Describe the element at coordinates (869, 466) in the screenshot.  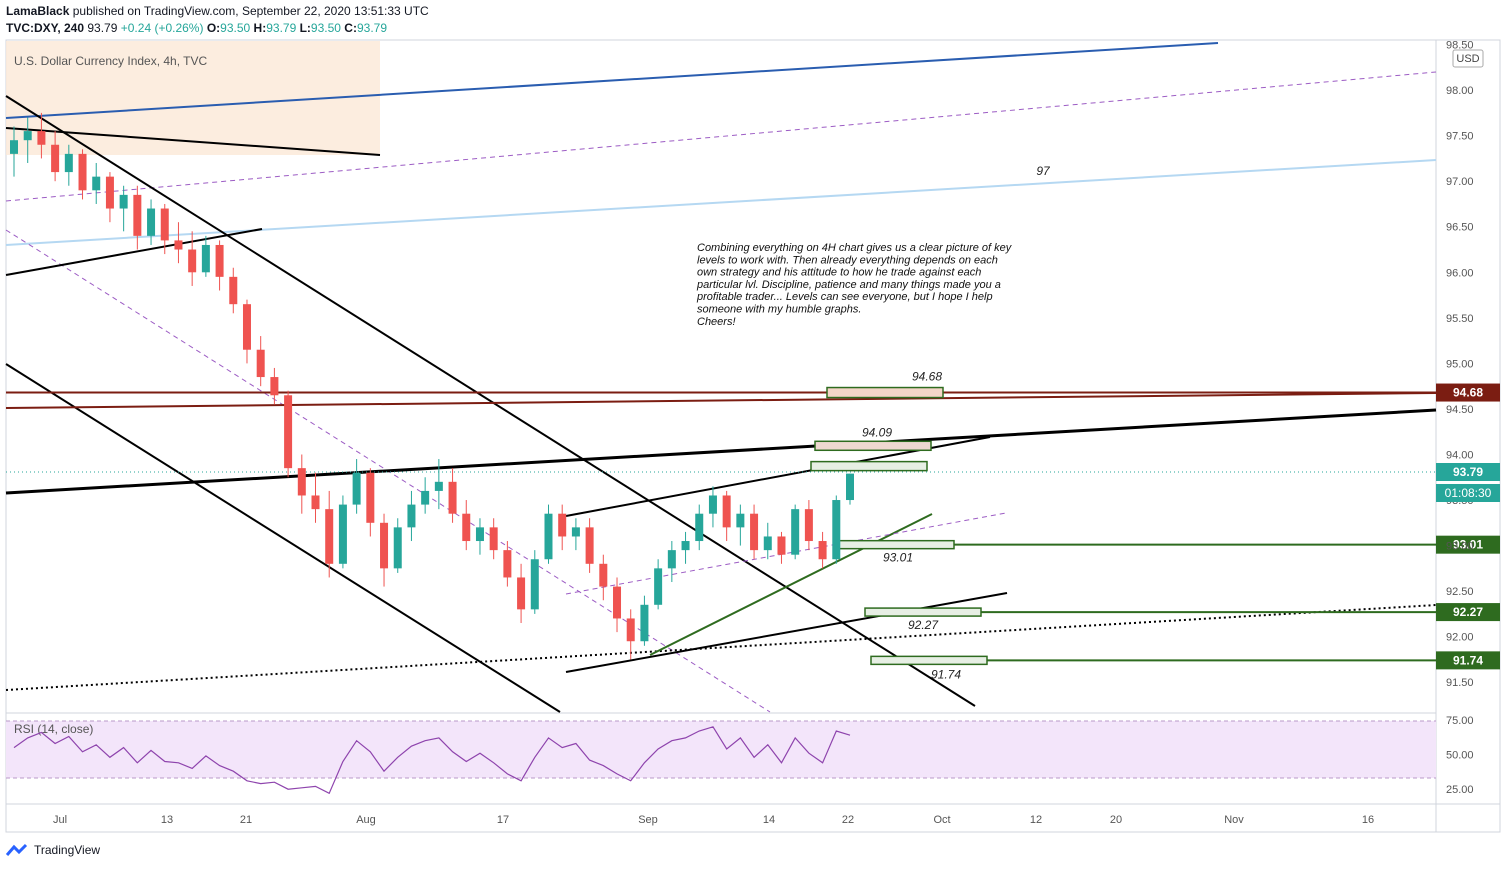
I see `level-zone-lower` at that location.